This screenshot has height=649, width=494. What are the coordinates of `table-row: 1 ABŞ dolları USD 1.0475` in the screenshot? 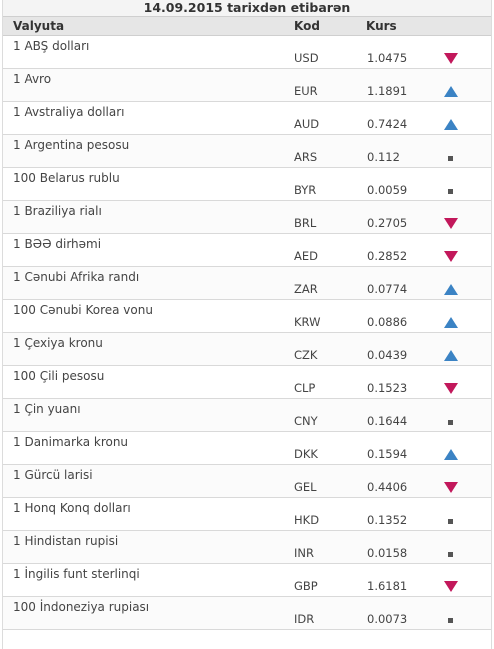 It's located at (247, 52).